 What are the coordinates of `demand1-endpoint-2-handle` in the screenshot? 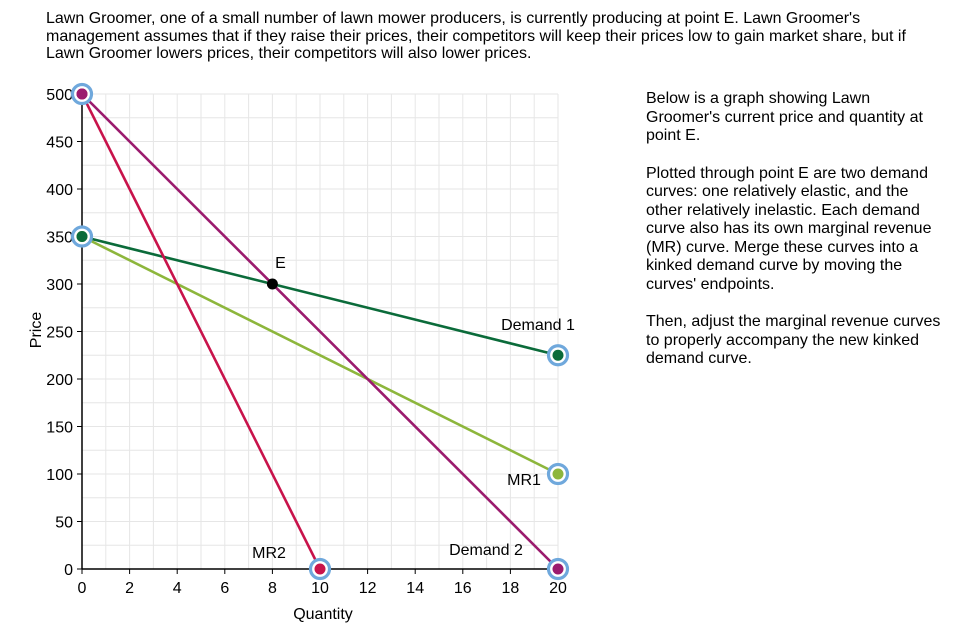 It's located at (558, 355).